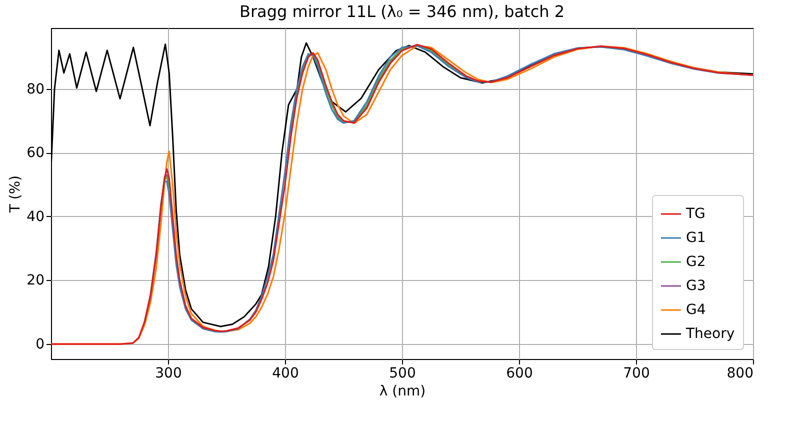  What do you see at coordinates (636, 374) in the screenshot?
I see `x-tick-label: 700` at bounding box center [636, 374].